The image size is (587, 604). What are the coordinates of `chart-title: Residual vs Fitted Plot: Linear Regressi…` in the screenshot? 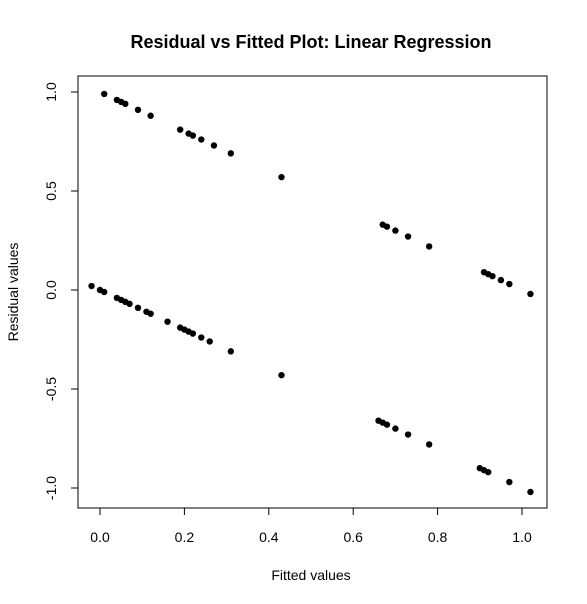 It's located at (310, 42).